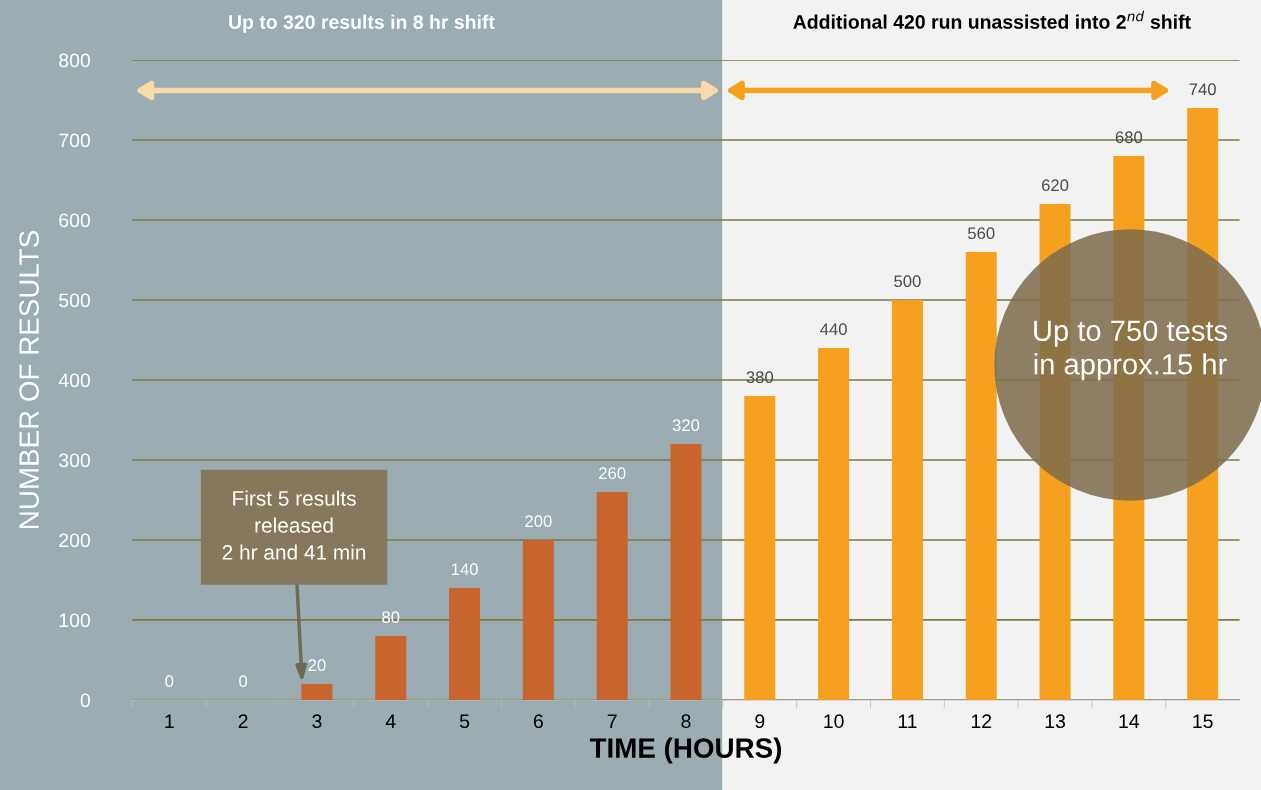 This screenshot has height=790, width=1261. Describe the element at coordinates (612, 473) in the screenshot. I see `data-label: 260` at that location.